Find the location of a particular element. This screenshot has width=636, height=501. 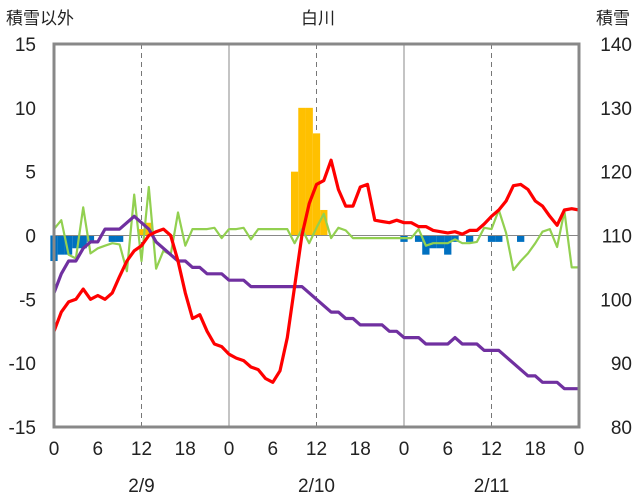

right-tick-label: 110 is located at coordinates (617, 237).